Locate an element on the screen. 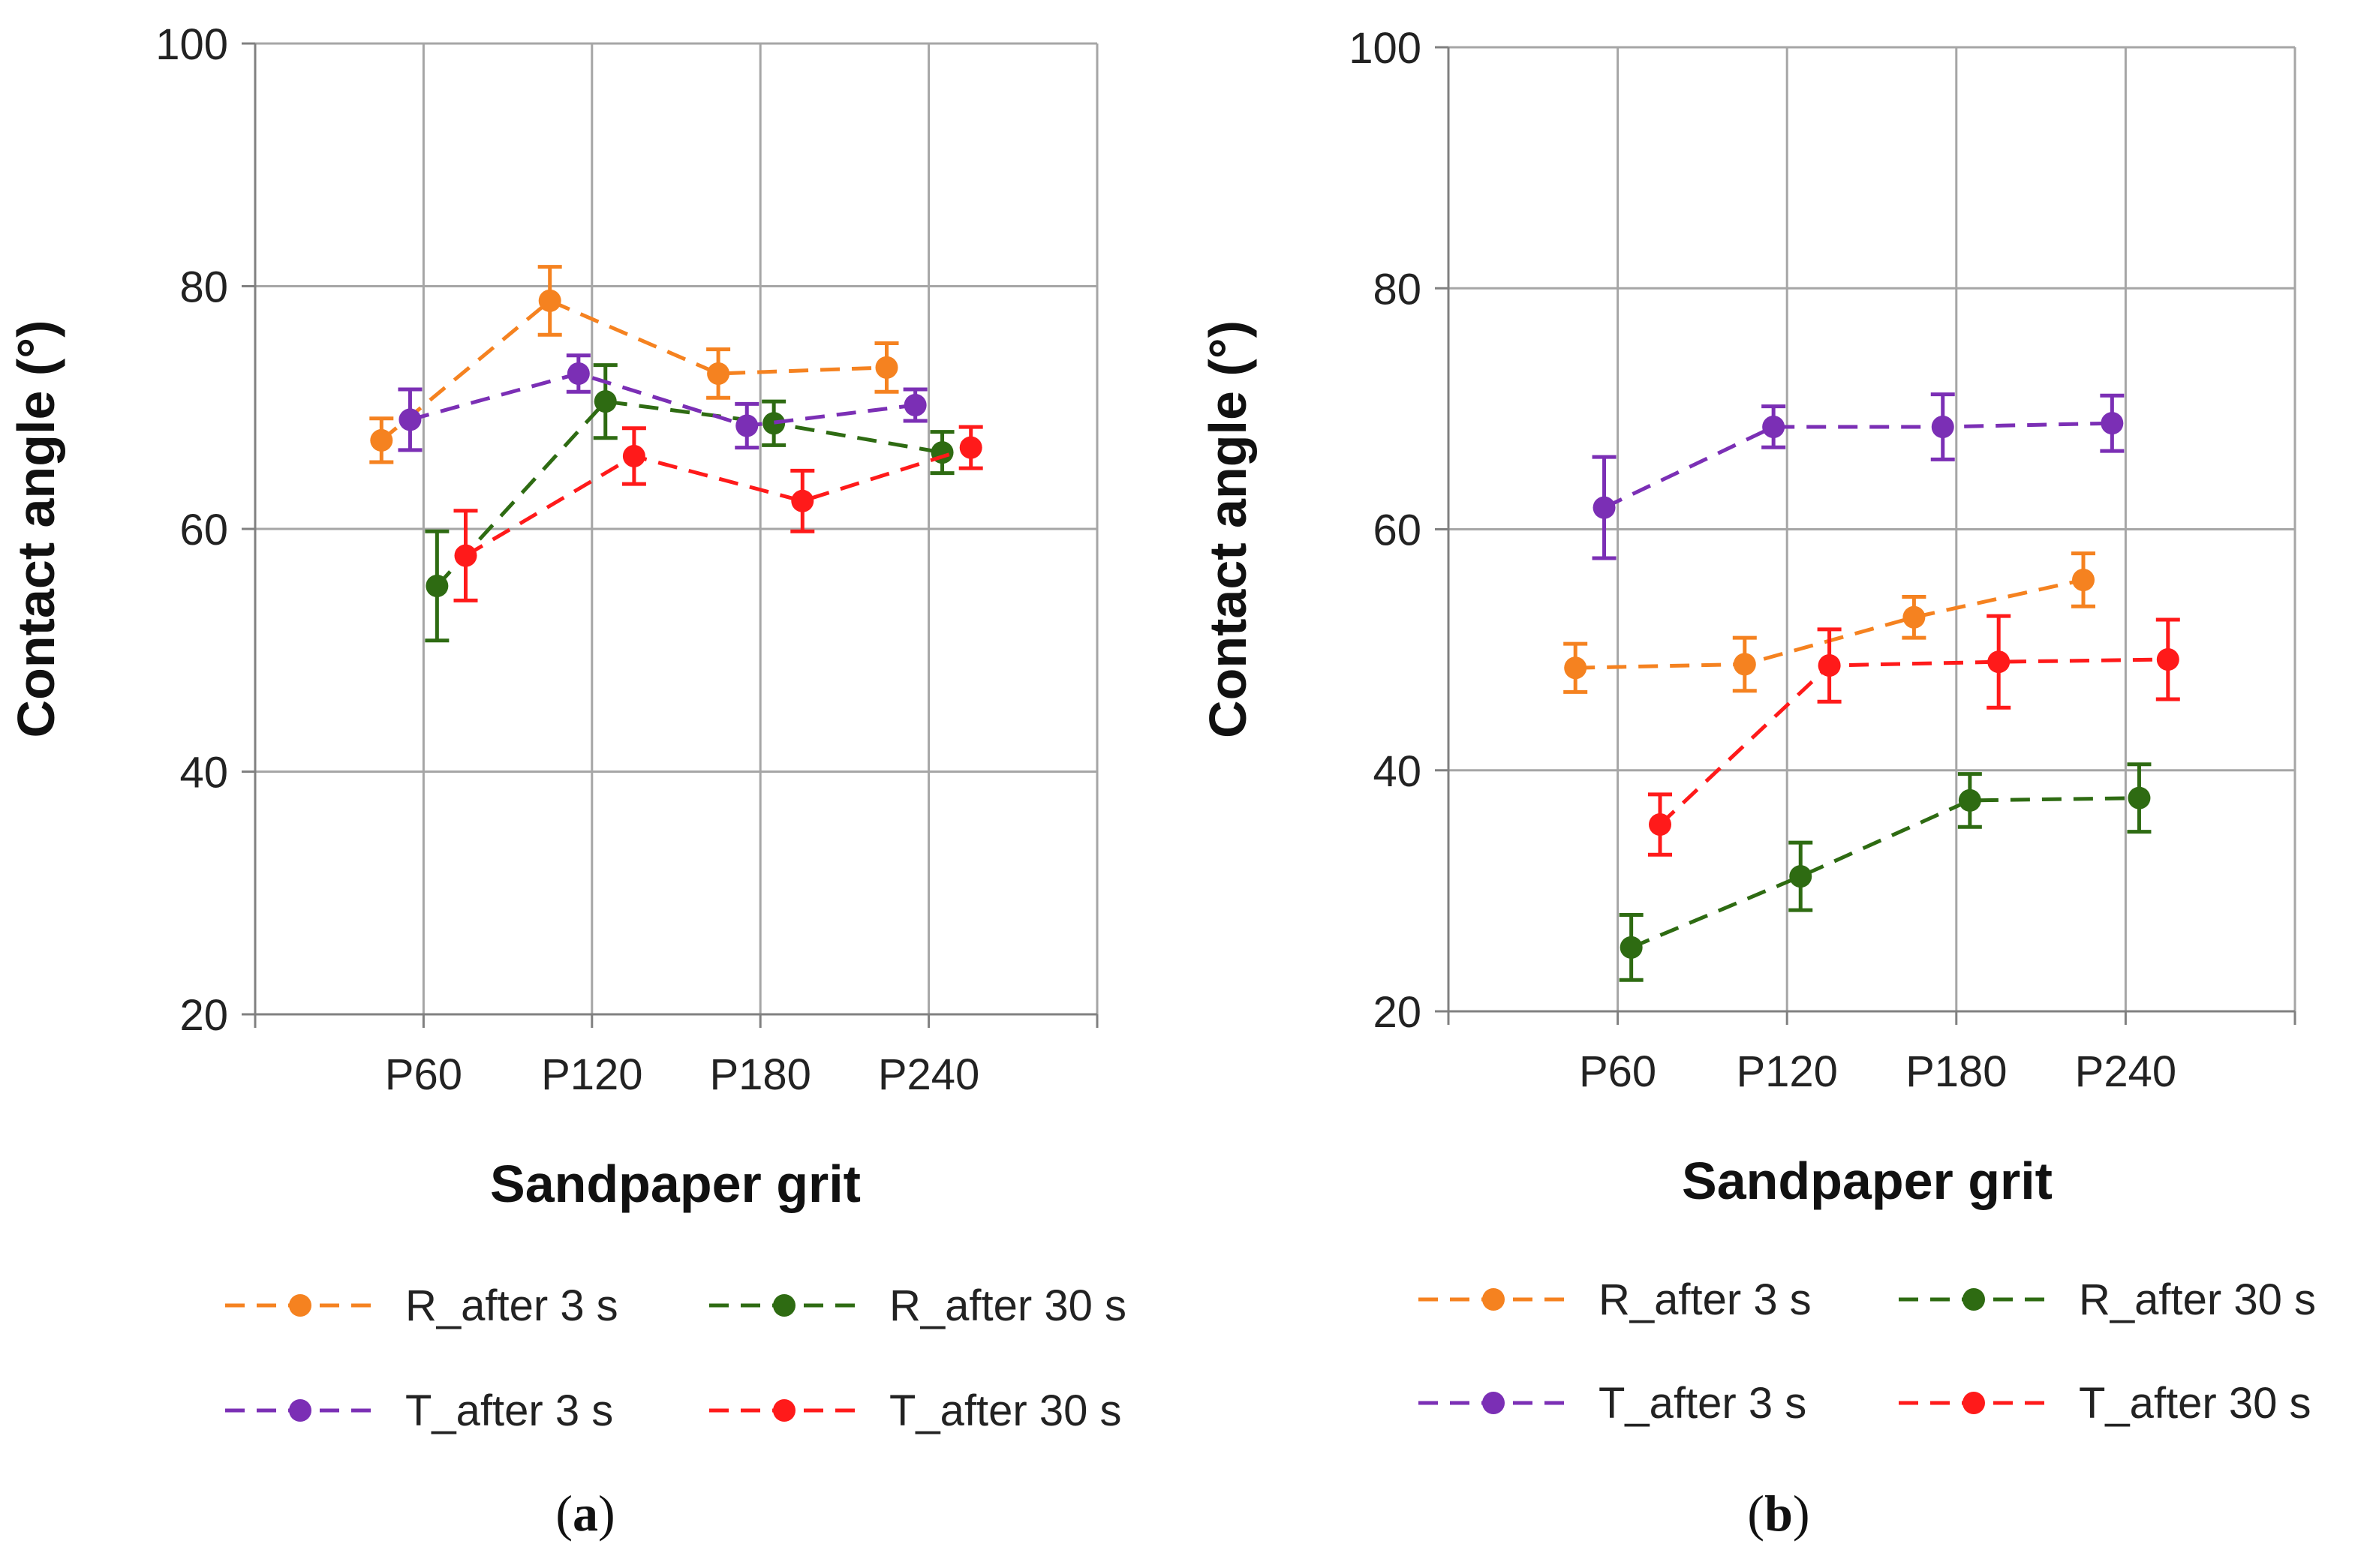  series-r-after-3-s is located at coordinates (634, 365).